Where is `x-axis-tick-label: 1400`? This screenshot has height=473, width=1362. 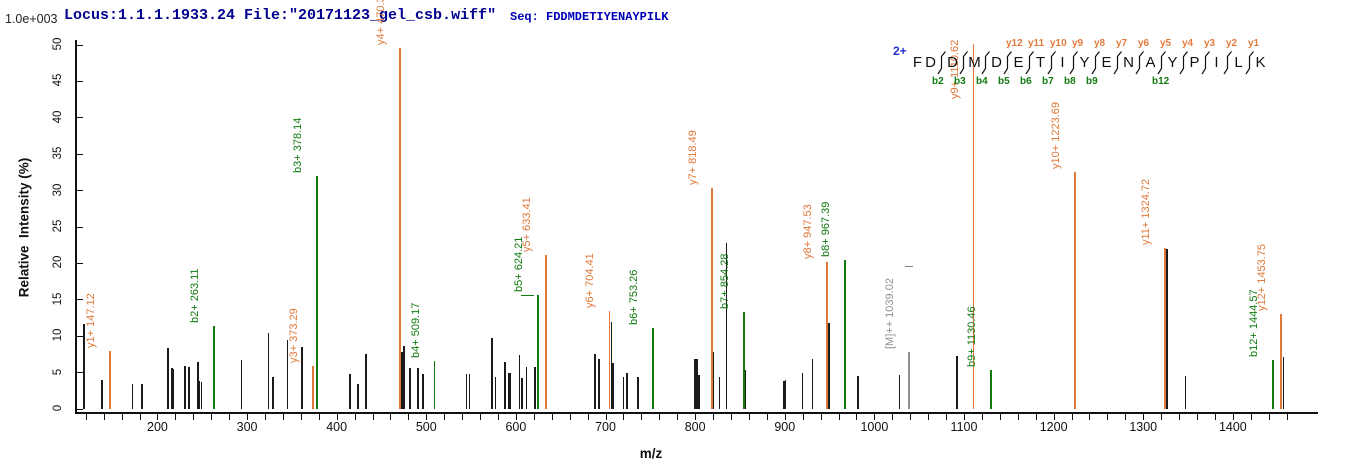 x-axis-tick-label: 1400 is located at coordinates (1232, 427).